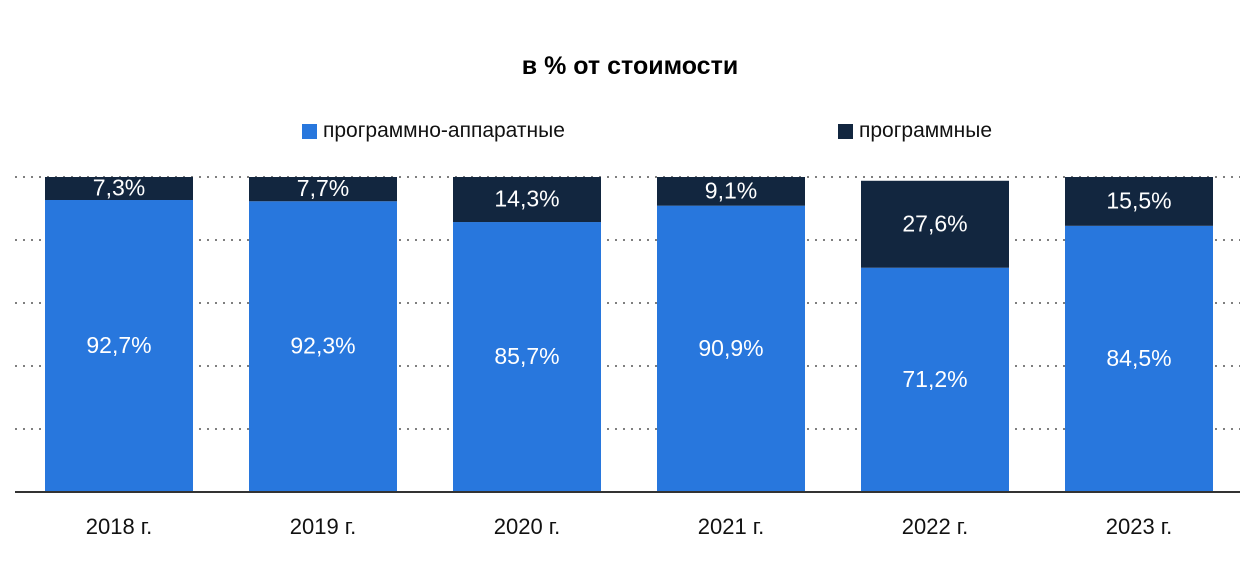 The width and height of the screenshot is (1260, 565). What do you see at coordinates (935, 526) in the screenshot?
I see `x-tick-label: 2022 г.` at bounding box center [935, 526].